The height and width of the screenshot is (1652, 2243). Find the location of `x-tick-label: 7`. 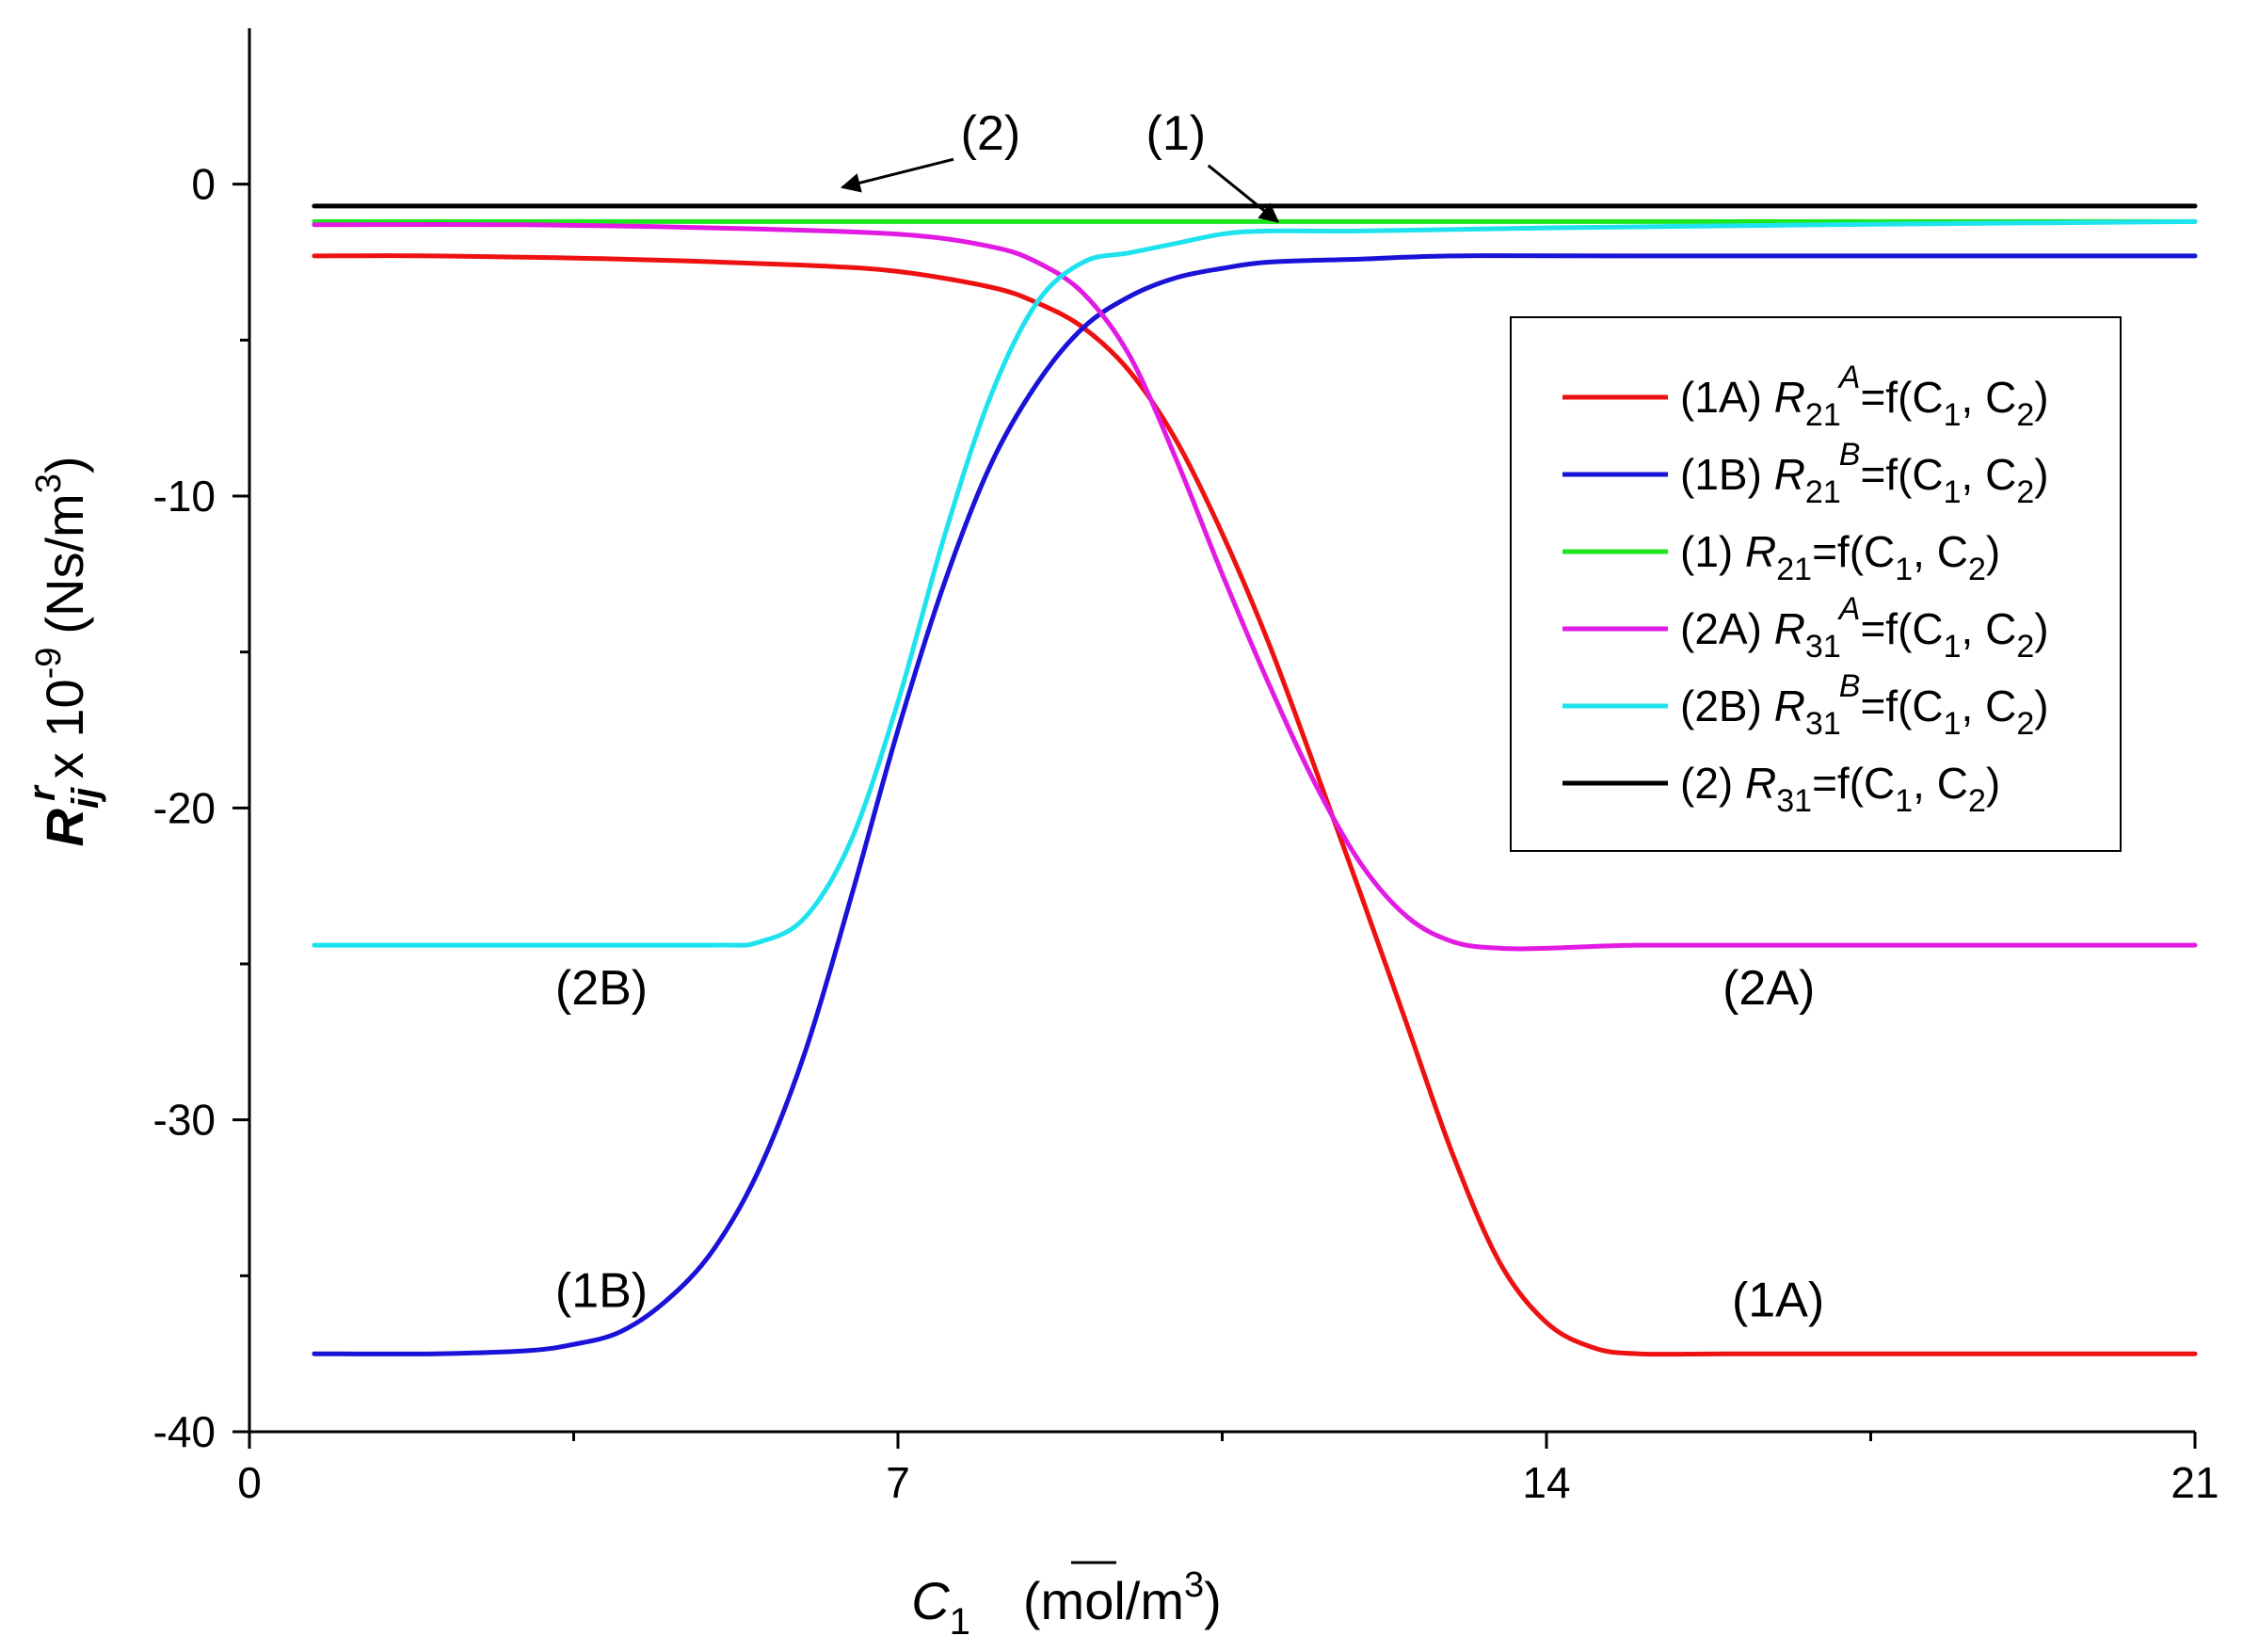

x-tick-label: 7 is located at coordinates (898, 1482).